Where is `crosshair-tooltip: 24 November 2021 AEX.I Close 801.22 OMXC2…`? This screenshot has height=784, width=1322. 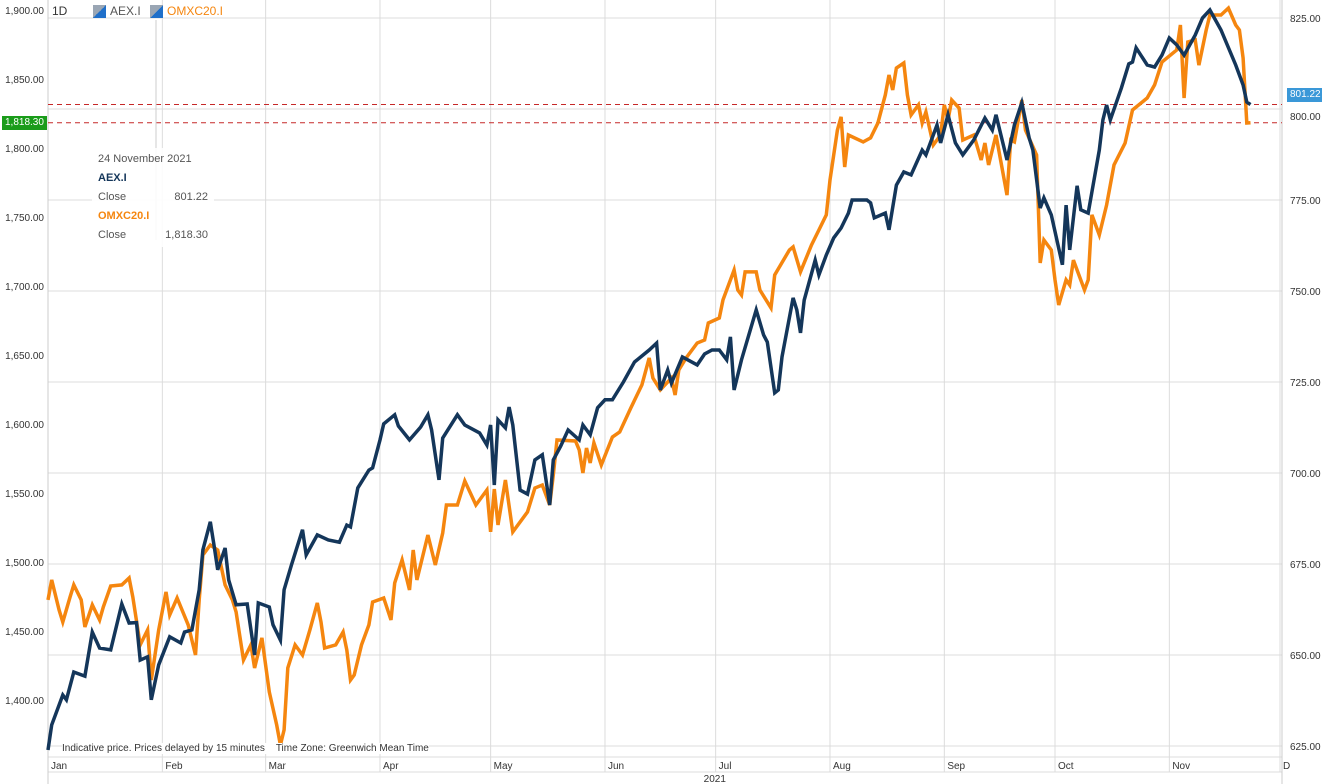 crosshair-tooltip: 24 November 2021 AEX.I Close 801.22 OMXC2… is located at coordinates (153, 197).